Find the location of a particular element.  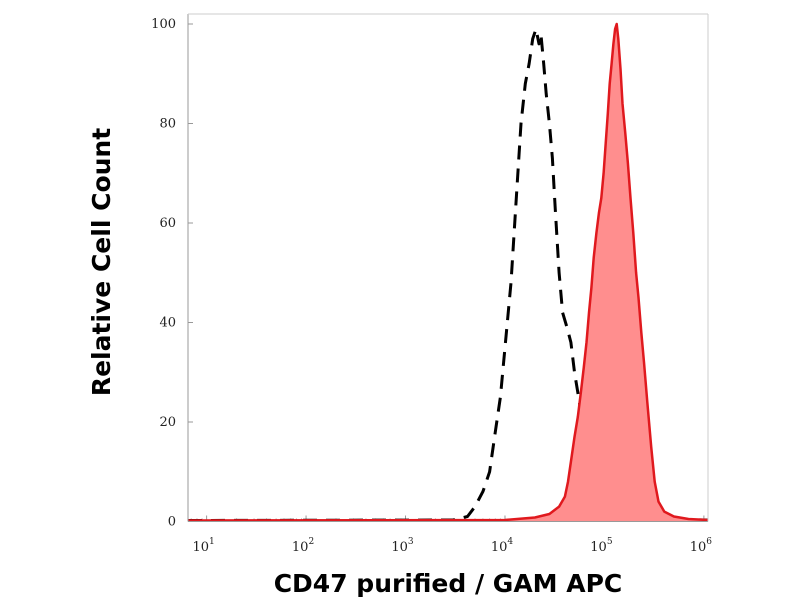

x-tick-exponent: 6 is located at coordinates (709, 542).